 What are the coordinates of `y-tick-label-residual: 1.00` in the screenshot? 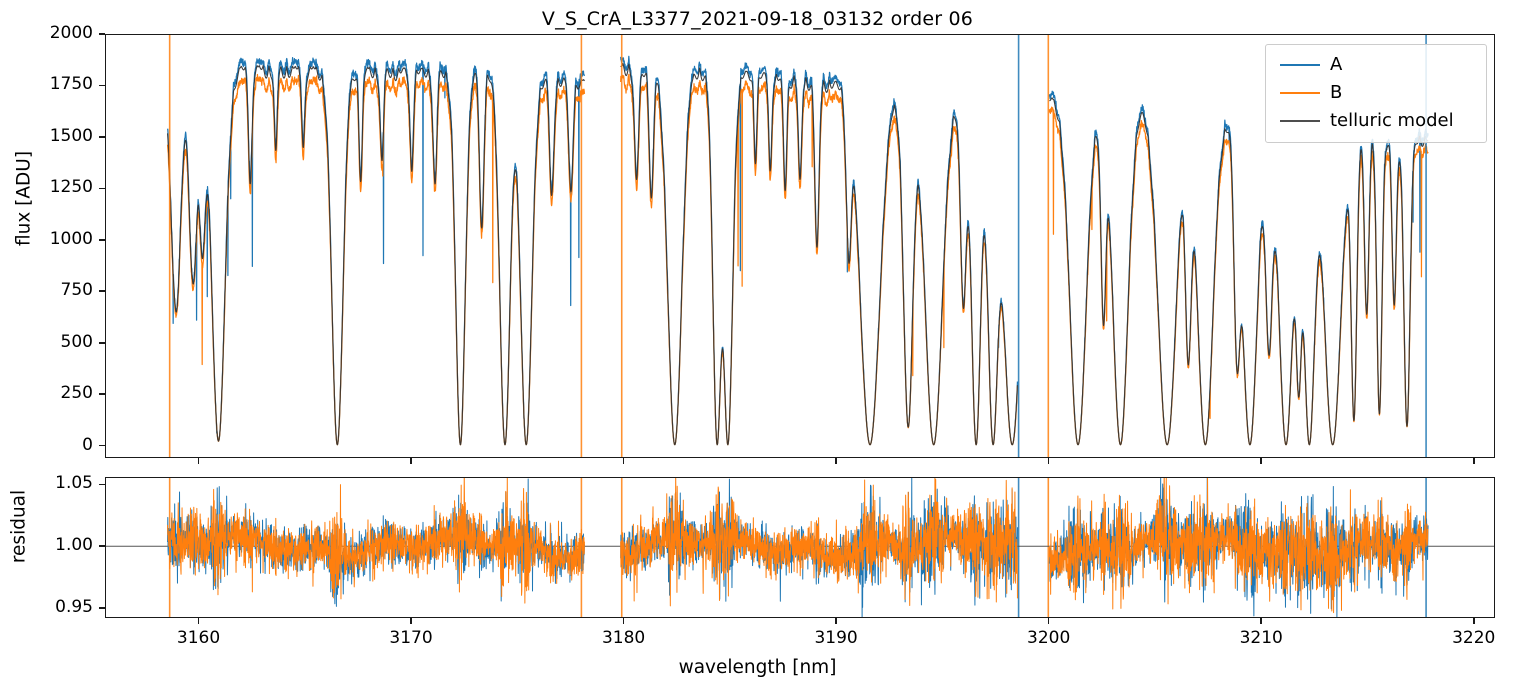 It's located at (74, 545).